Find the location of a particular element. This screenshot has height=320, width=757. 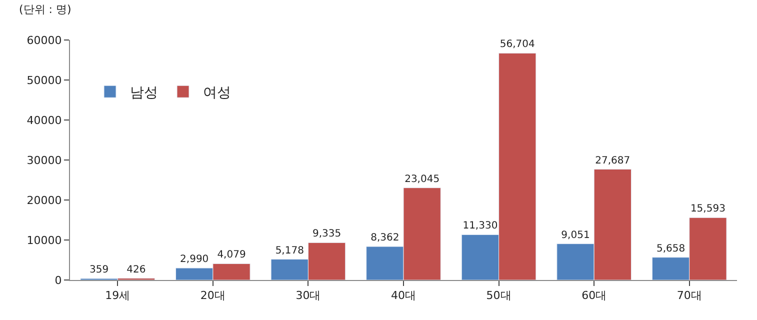

data-label: 9,051 is located at coordinates (575, 235).